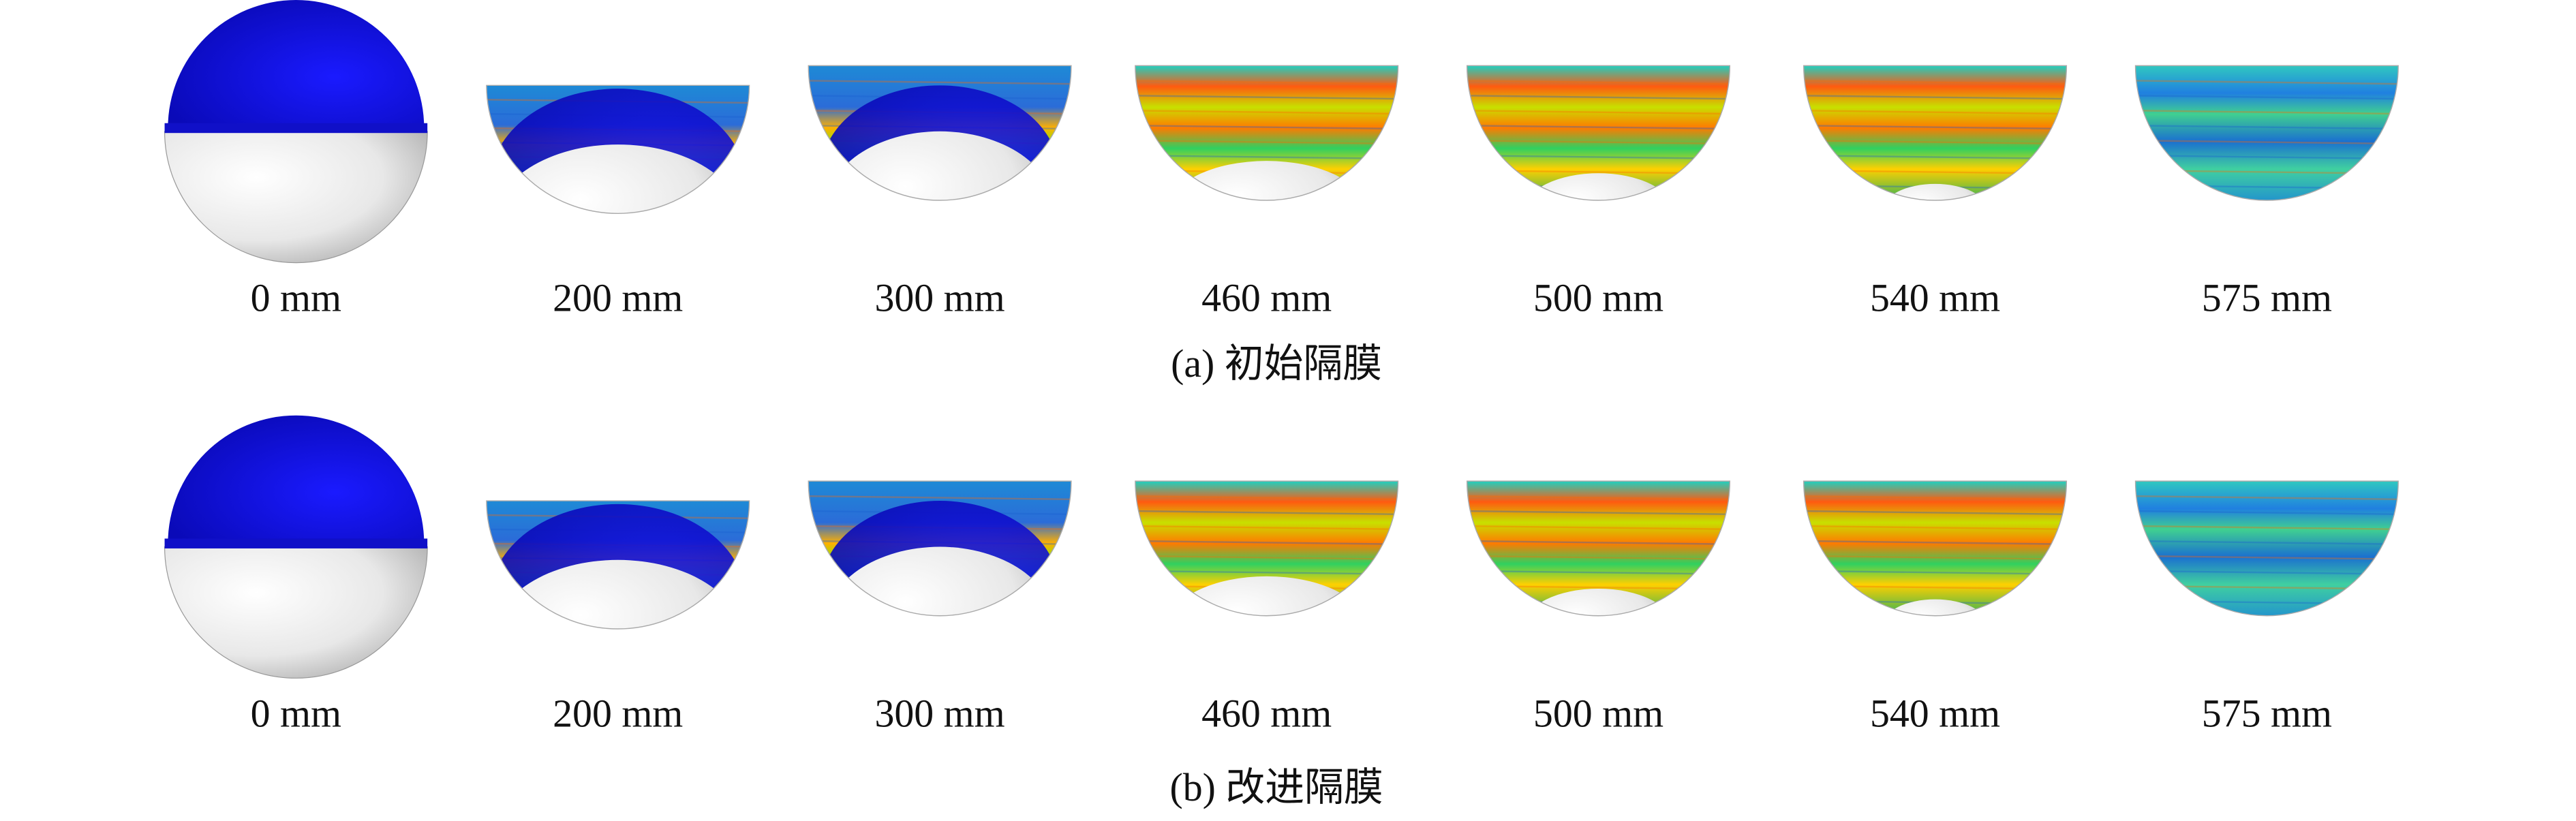 This screenshot has width=2576, height=821. Describe the element at coordinates (1276, 363) in the screenshot. I see `row-caption: (a) 初始隔膜` at that location.